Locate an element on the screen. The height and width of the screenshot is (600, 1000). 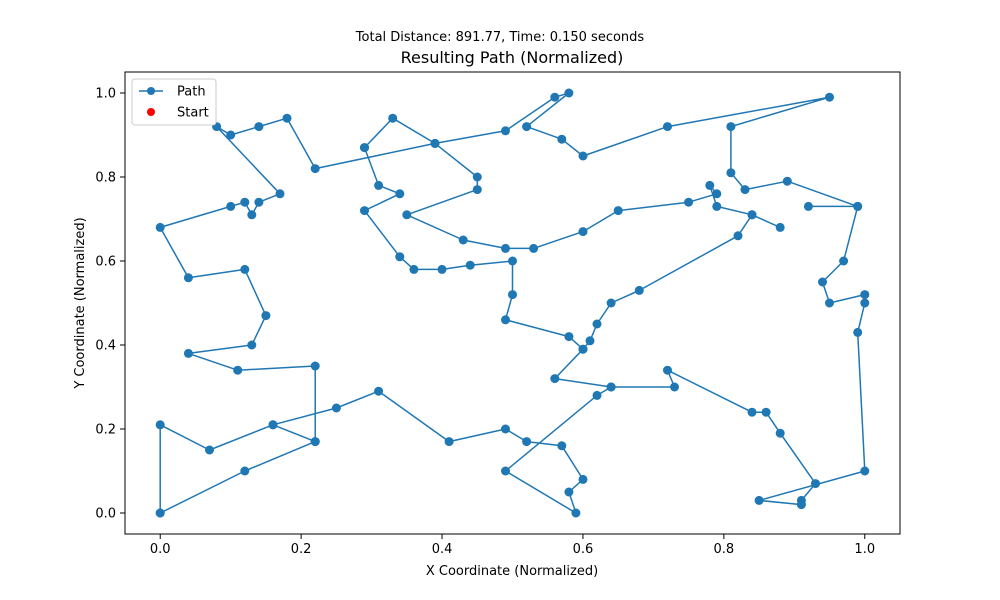
legend-start-marker is located at coordinates (151, 112).